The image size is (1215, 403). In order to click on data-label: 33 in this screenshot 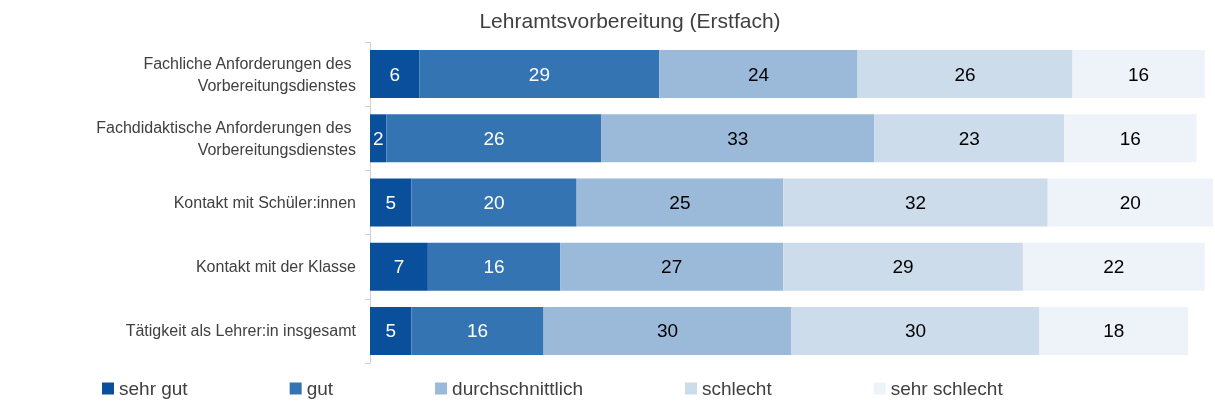, I will do `click(738, 138)`.